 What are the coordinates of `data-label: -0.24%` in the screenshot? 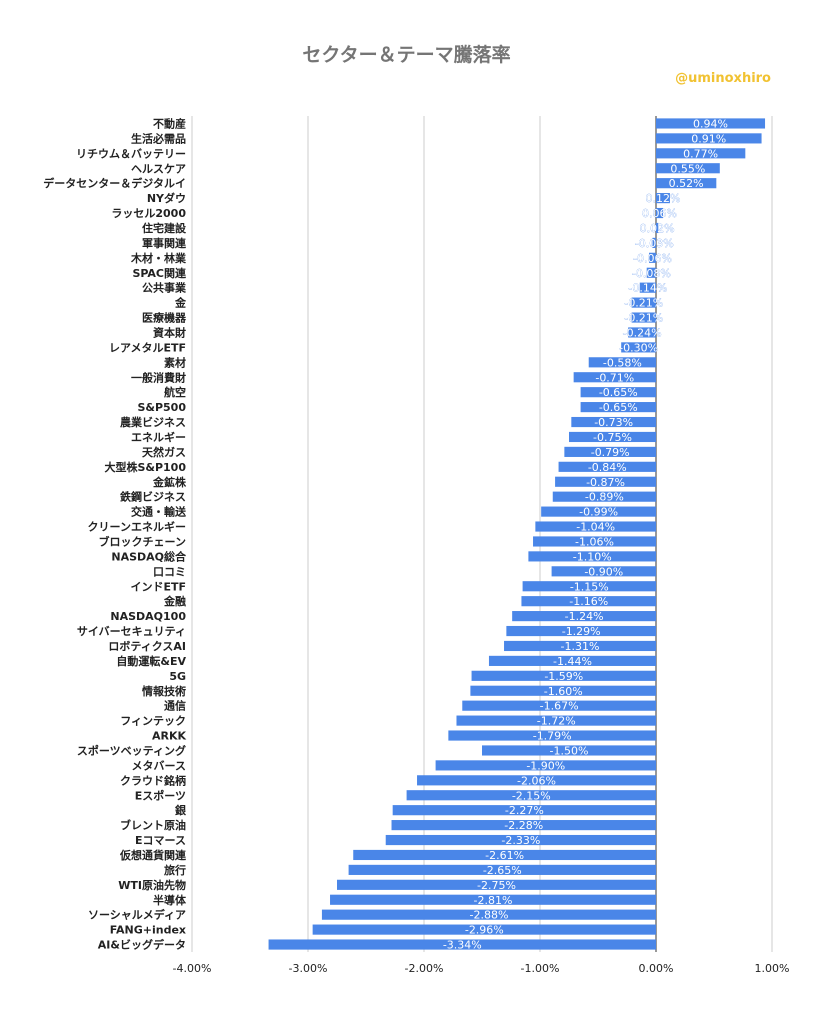 It's located at (642, 332).